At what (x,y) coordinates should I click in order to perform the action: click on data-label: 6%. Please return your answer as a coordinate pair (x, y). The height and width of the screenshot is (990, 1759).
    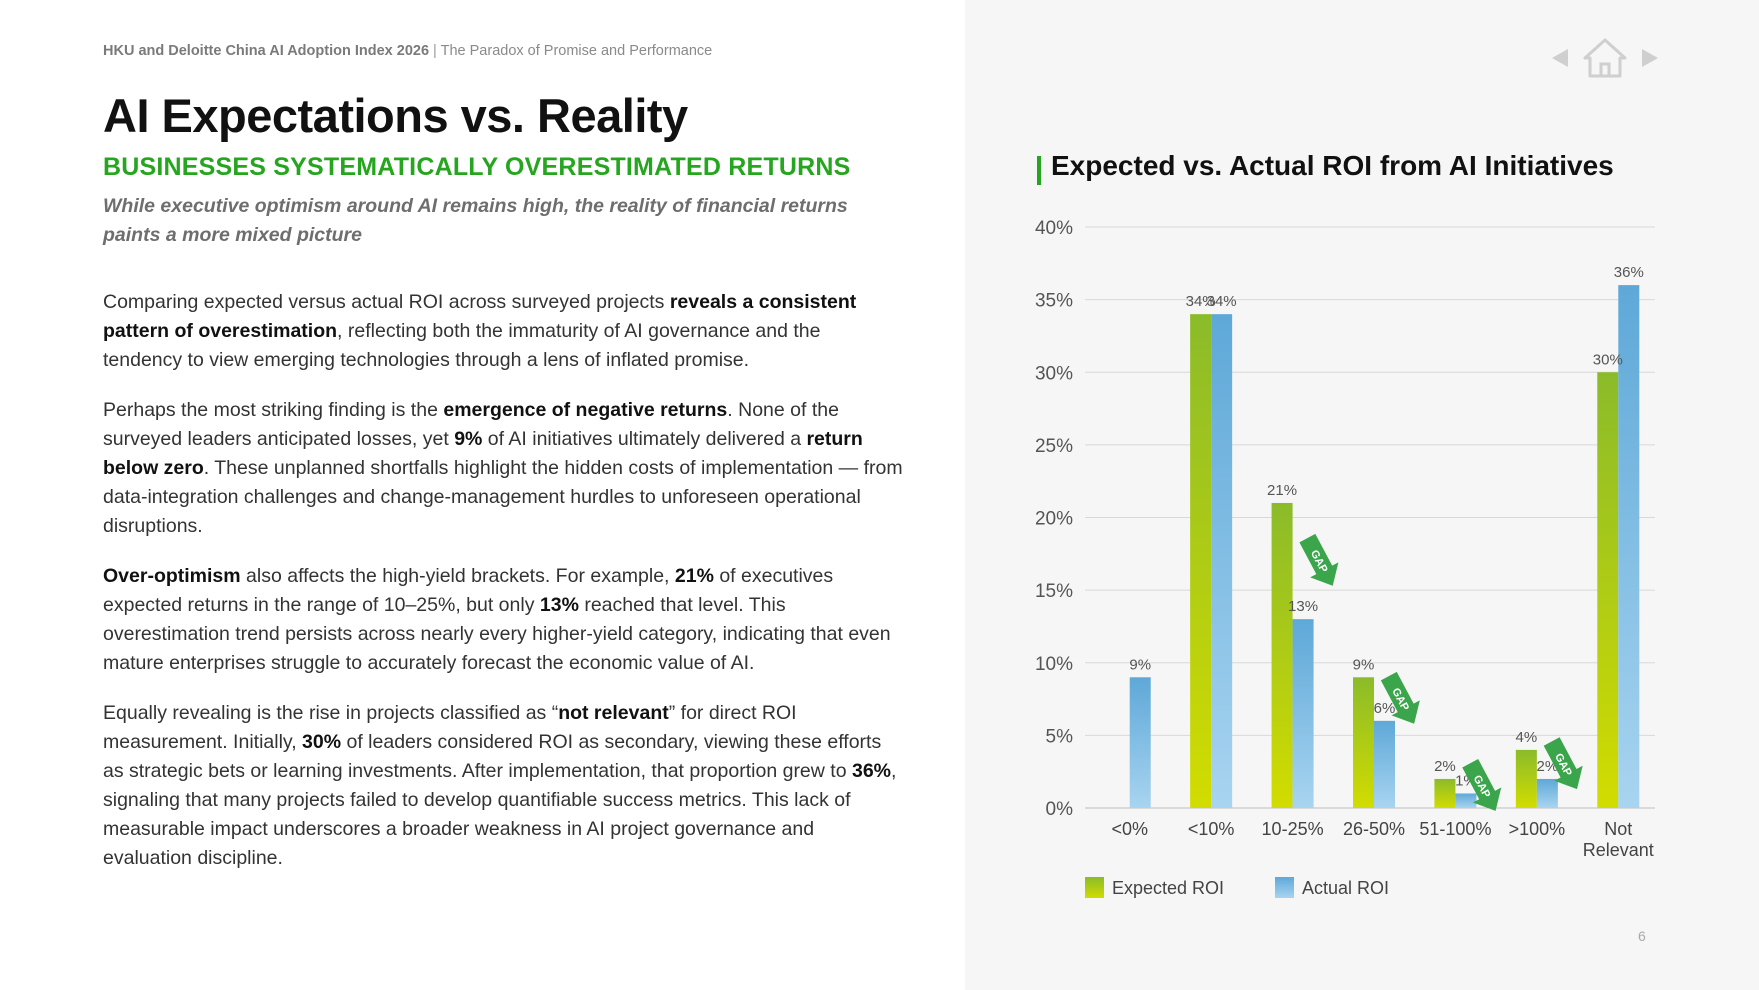
    Looking at the image, I should click on (1385, 708).